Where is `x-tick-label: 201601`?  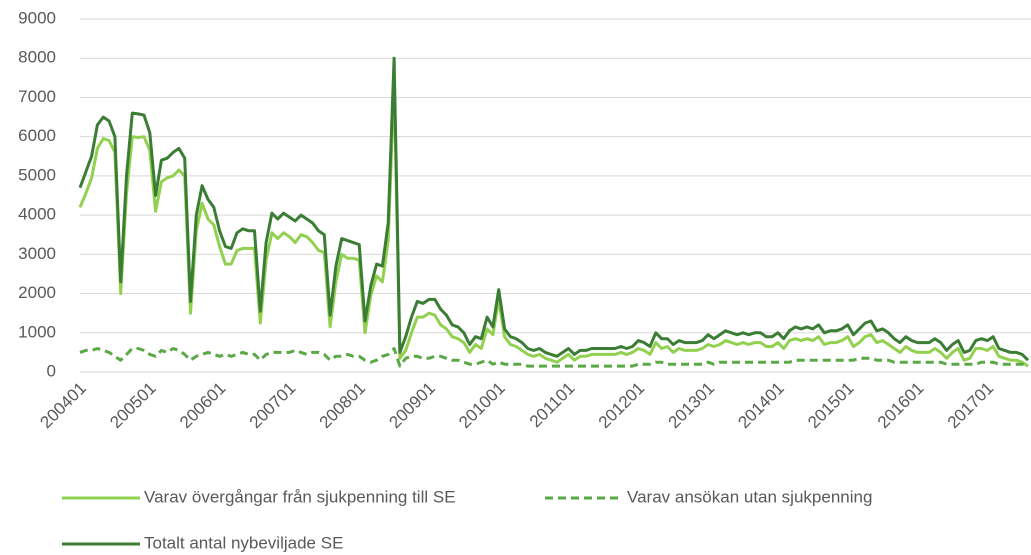
x-tick-label: 201601 is located at coordinates (901, 406).